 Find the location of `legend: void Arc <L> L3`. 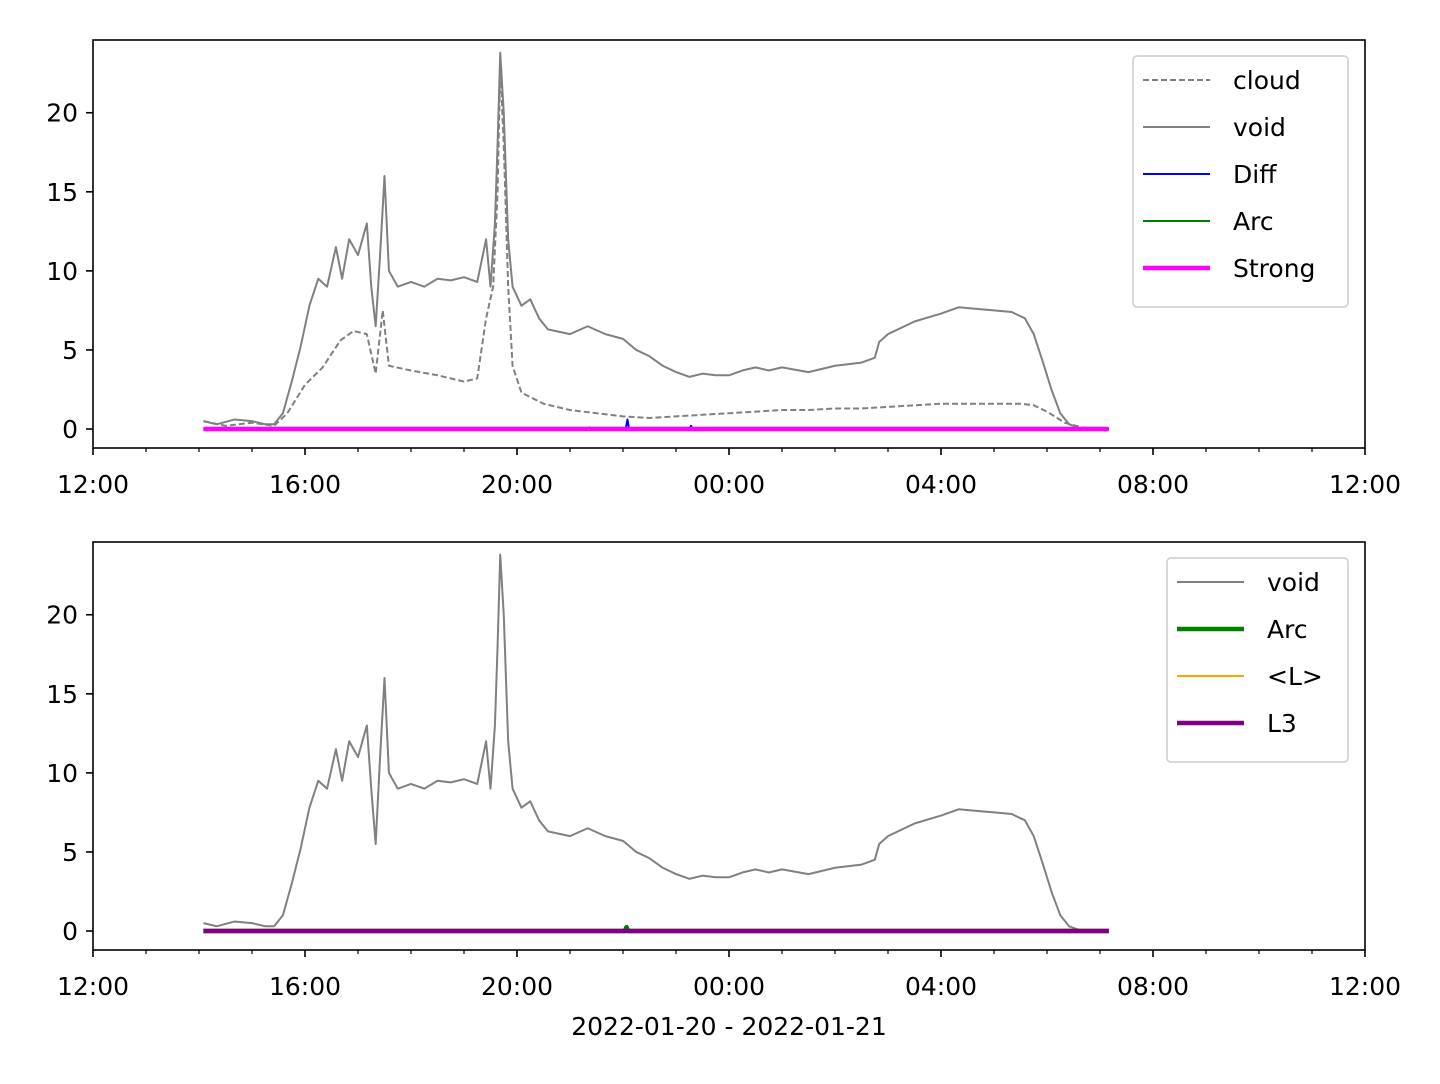

legend: void Arc <L> L3 is located at coordinates (1257, 660).